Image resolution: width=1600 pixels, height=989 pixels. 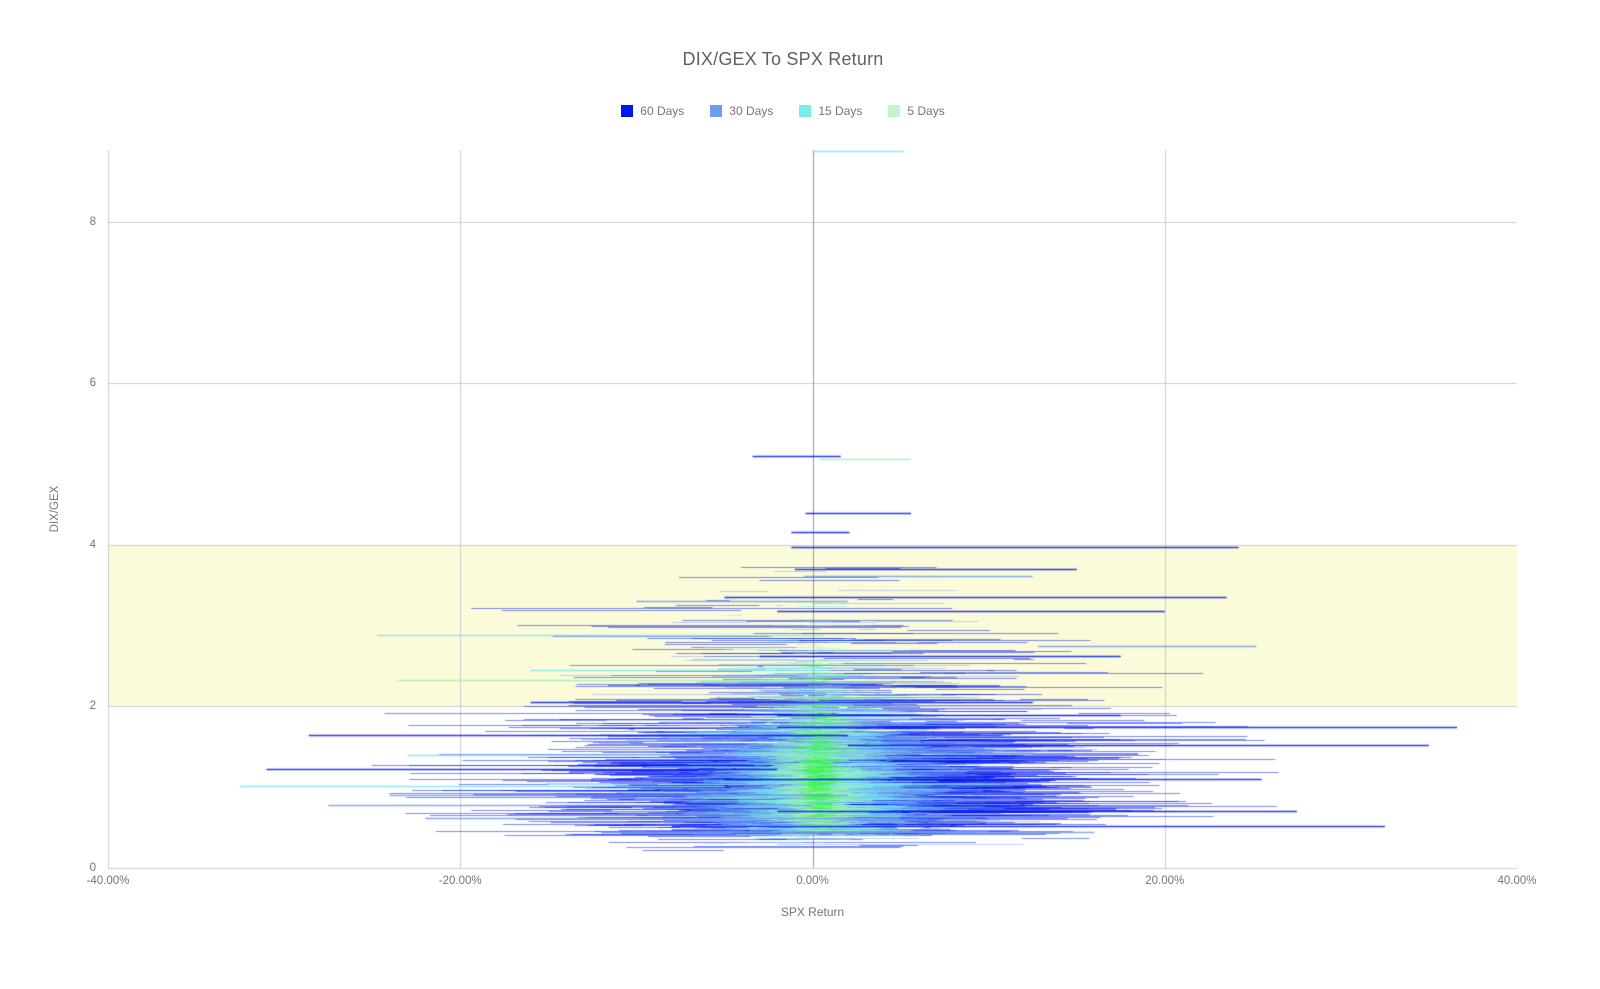 What do you see at coordinates (783, 111) in the screenshot?
I see `legend: 60 Days 30 Days 15 Days 5 Days` at bounding box center [783, 111].